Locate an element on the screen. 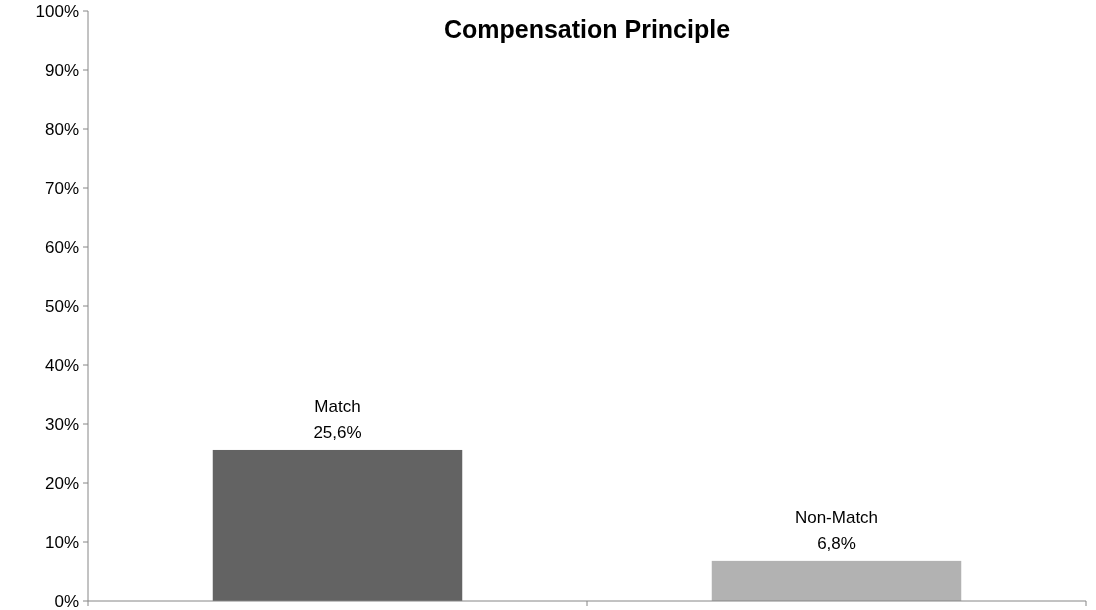 The height and width of the screenshot is (610, 1096). data-label: 6,8% is located at coordinates (836, 543).